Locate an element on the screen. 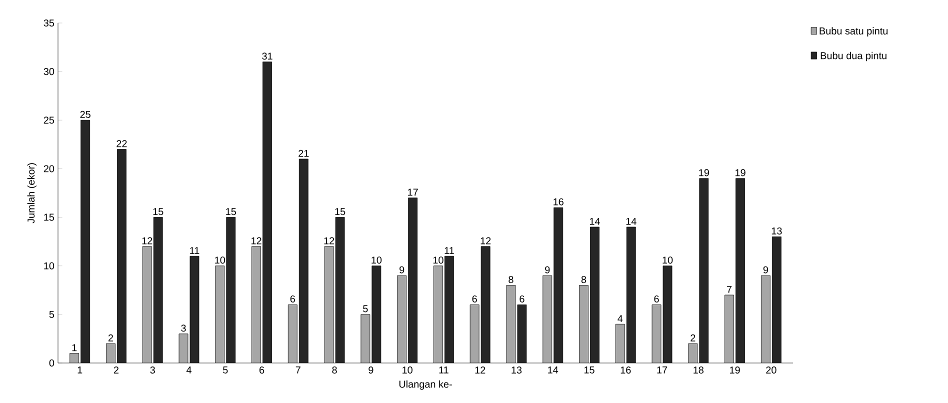 Image resolution: width=948 pixels, height=403 pixels. data-label: 4 is located at coordinates (620, 318).